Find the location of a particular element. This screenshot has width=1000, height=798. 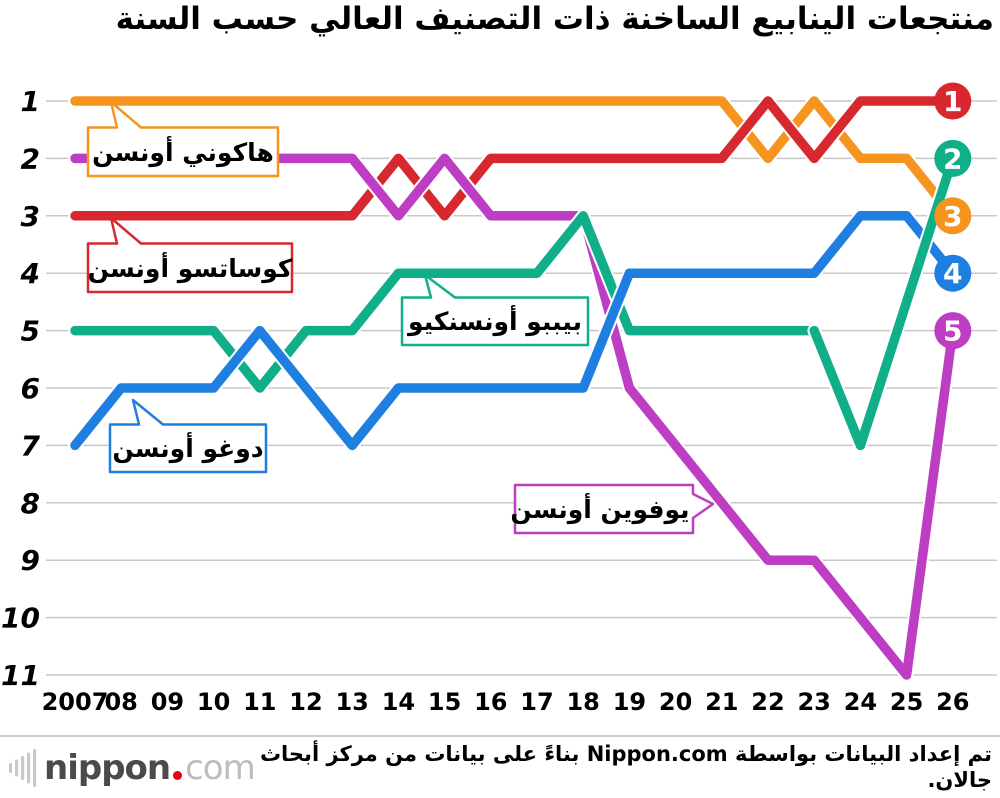

x-axis-tick: 16 is located at coordinates (490, 702).